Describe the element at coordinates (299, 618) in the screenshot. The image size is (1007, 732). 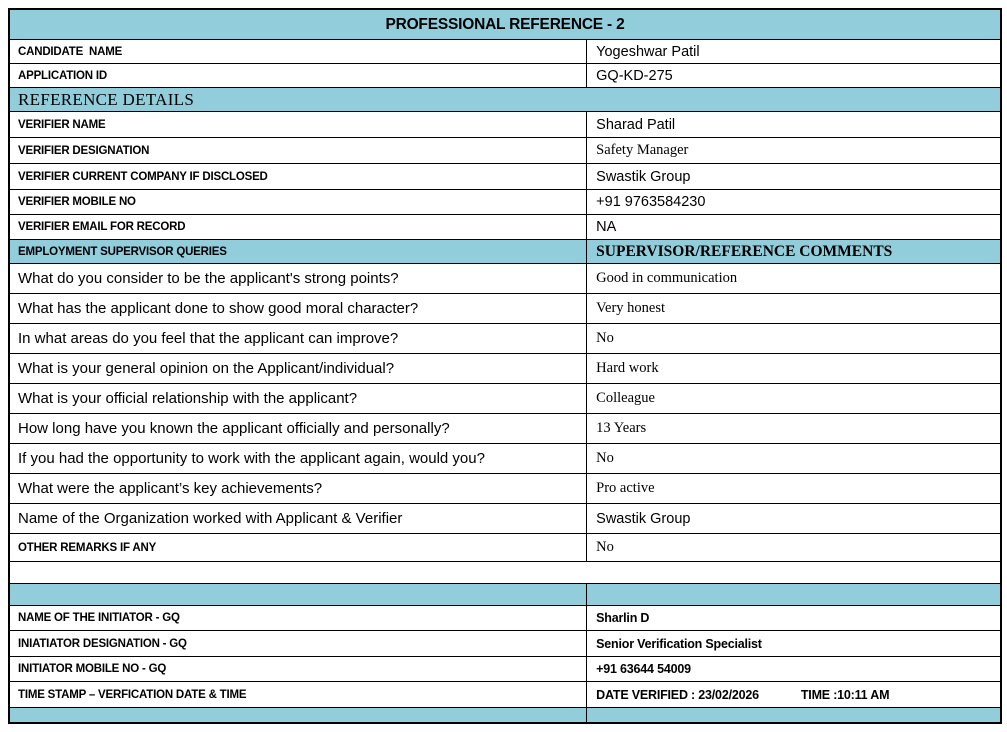
I see `initiator-name-label-cell: NAME OF THE INITIATOR - GQ` at that location.